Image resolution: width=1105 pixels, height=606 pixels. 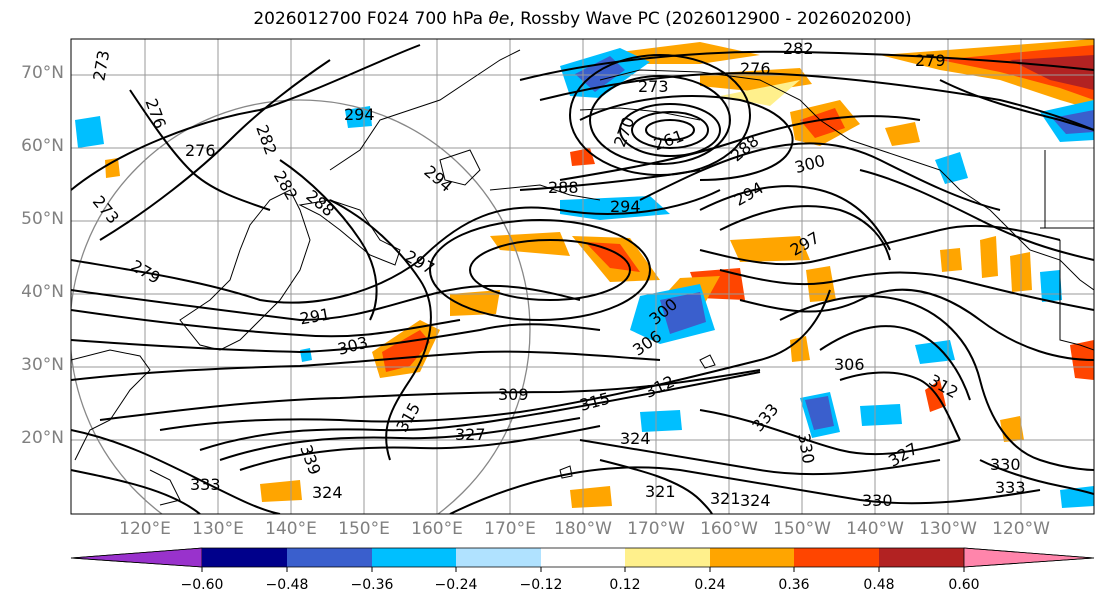 What do you see at coordinates (470, 434) in the screenshot?
I see `svg-text: 327` at bounding box center [470, 434].